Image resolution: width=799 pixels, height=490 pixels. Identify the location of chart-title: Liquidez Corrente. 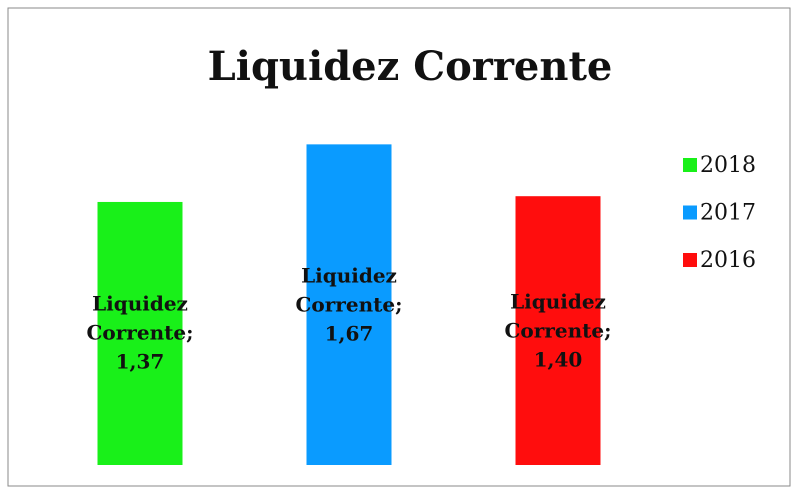
(410, 66).